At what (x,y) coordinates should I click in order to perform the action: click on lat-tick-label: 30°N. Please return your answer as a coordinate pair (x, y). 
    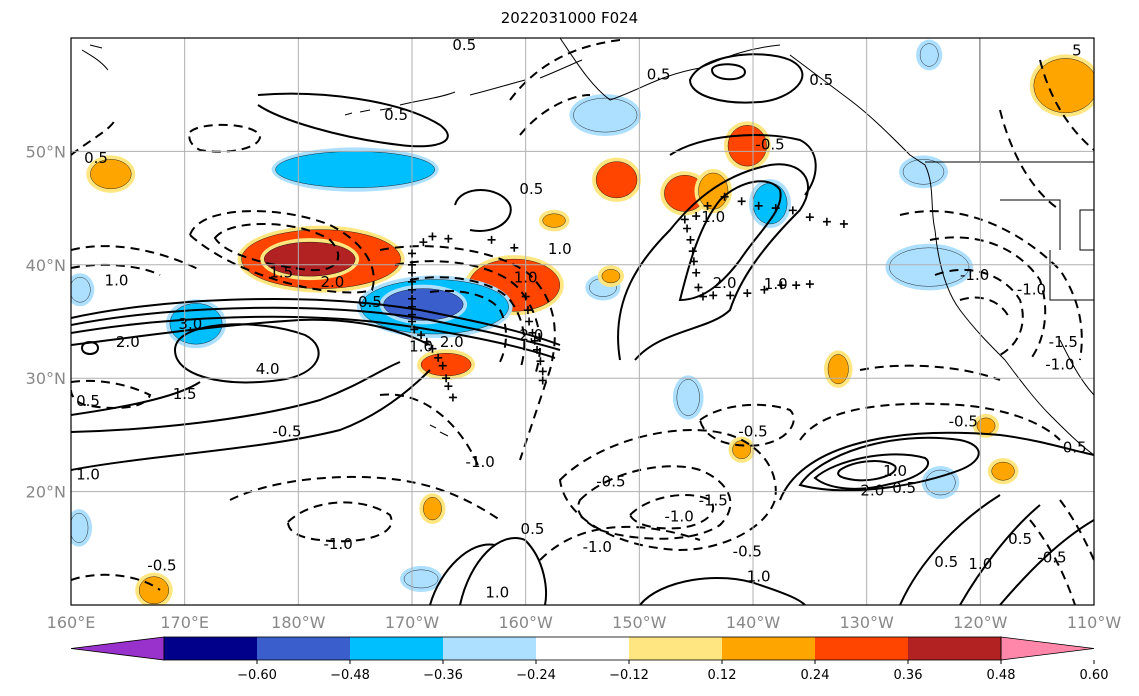
    Looking at the image, I should click on (46, 378).